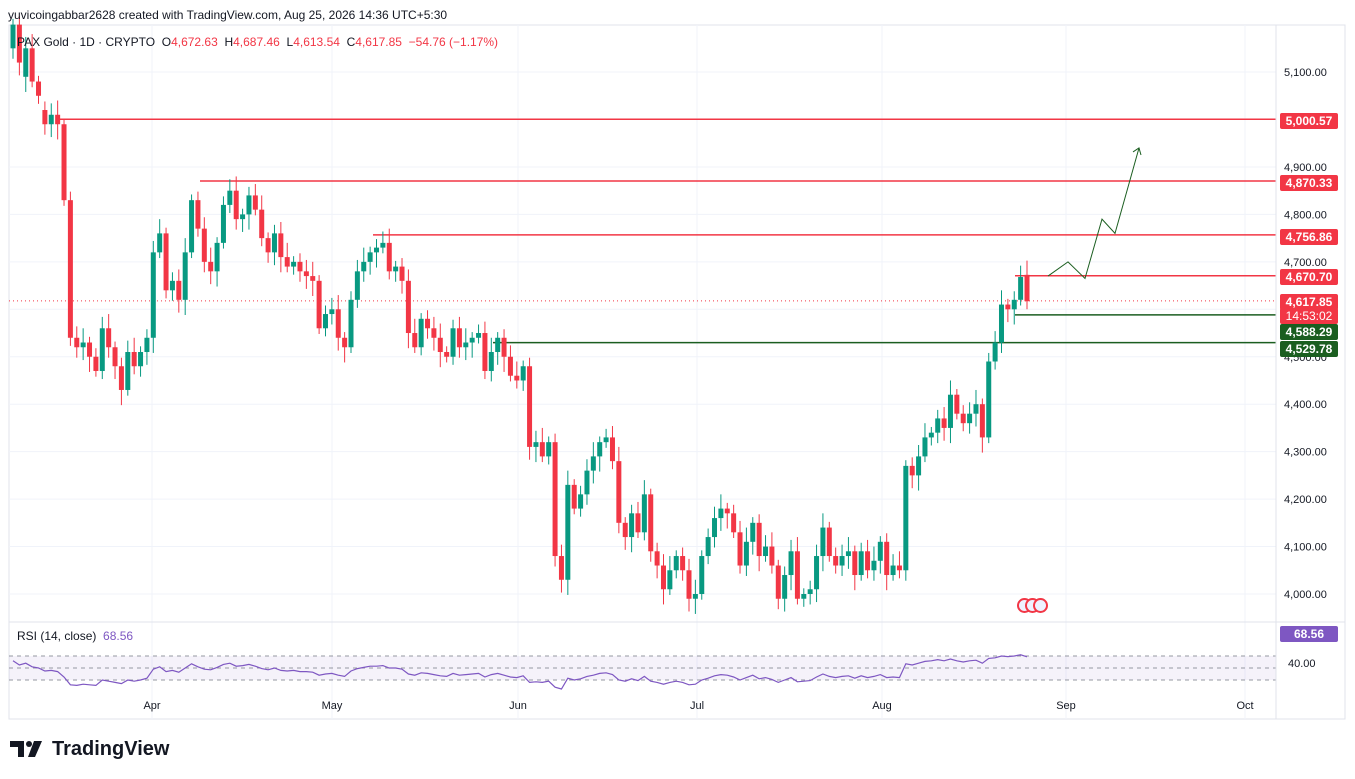 This screenshot has height=779, width=1355. Describe the element at coordinates (1309, 332) in the screenshot. I see `price-tag-4588: 4,588.29` at that location.